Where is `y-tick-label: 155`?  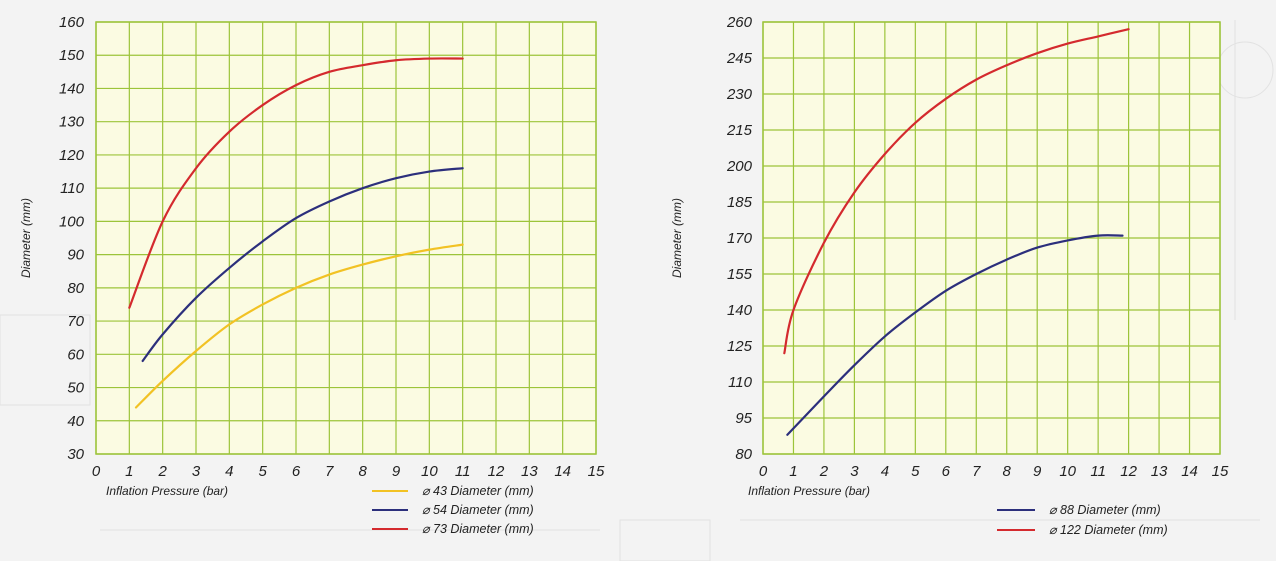
y-tick-label: 155 is located at coordinates (740, 274).